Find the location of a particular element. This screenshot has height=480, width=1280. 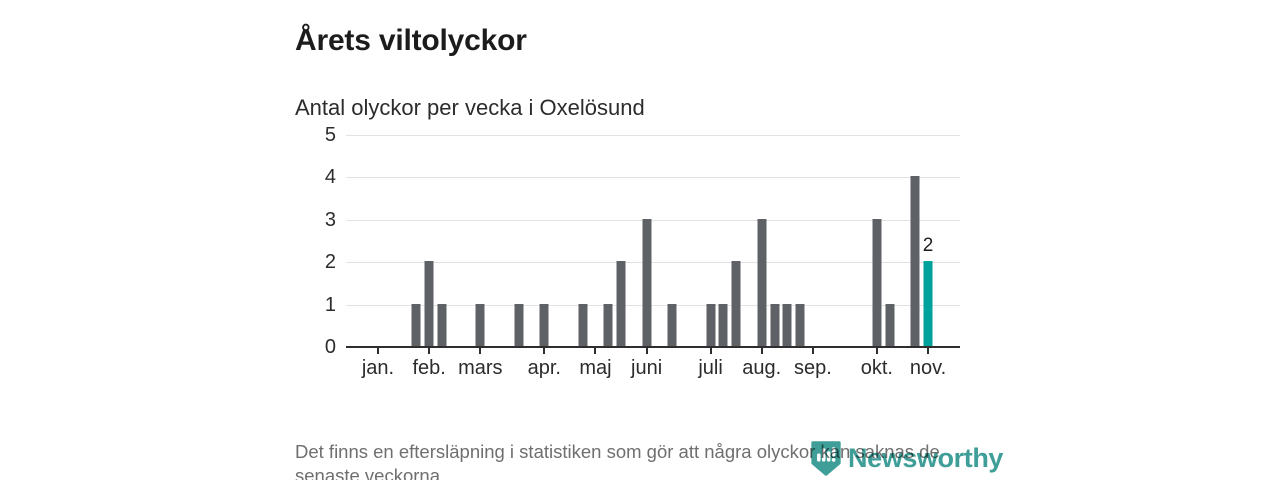

y-tick-label-5: 5 is located at coordinates (330, 135).